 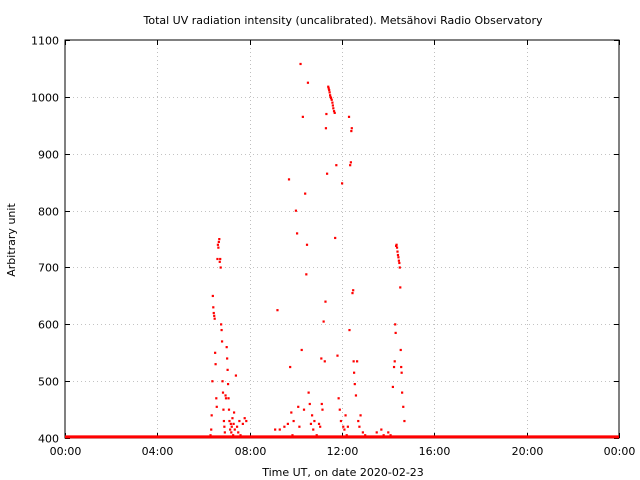 What do you see at coordinates (251, 451) in the screenshot?
I see `x-tick-label: 08:00` at bounding box center [251, 451].